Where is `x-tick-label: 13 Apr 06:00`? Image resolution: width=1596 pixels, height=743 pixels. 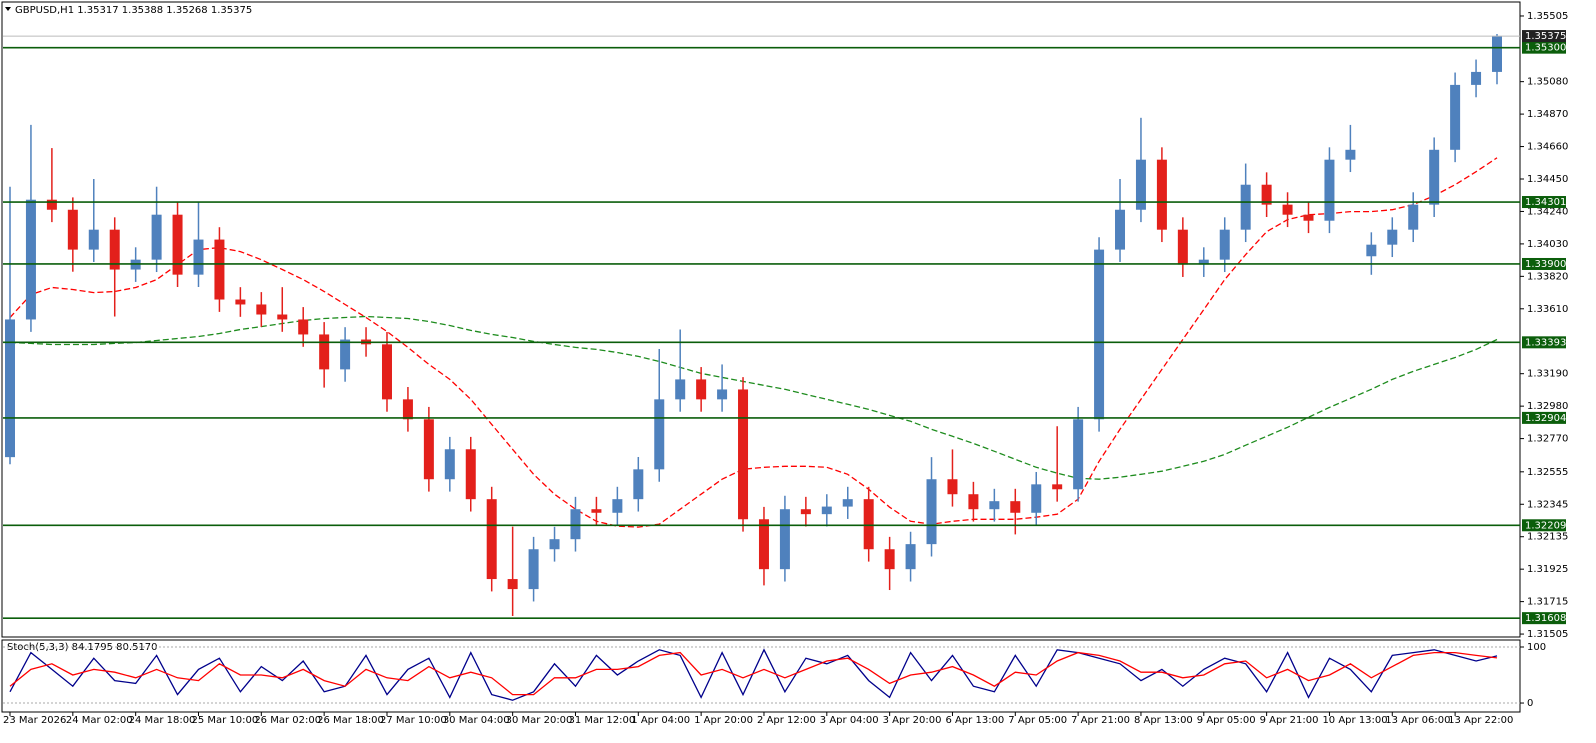
x-tick-label: 13 Apr 06:00 is located at coordinates (1417, 720).